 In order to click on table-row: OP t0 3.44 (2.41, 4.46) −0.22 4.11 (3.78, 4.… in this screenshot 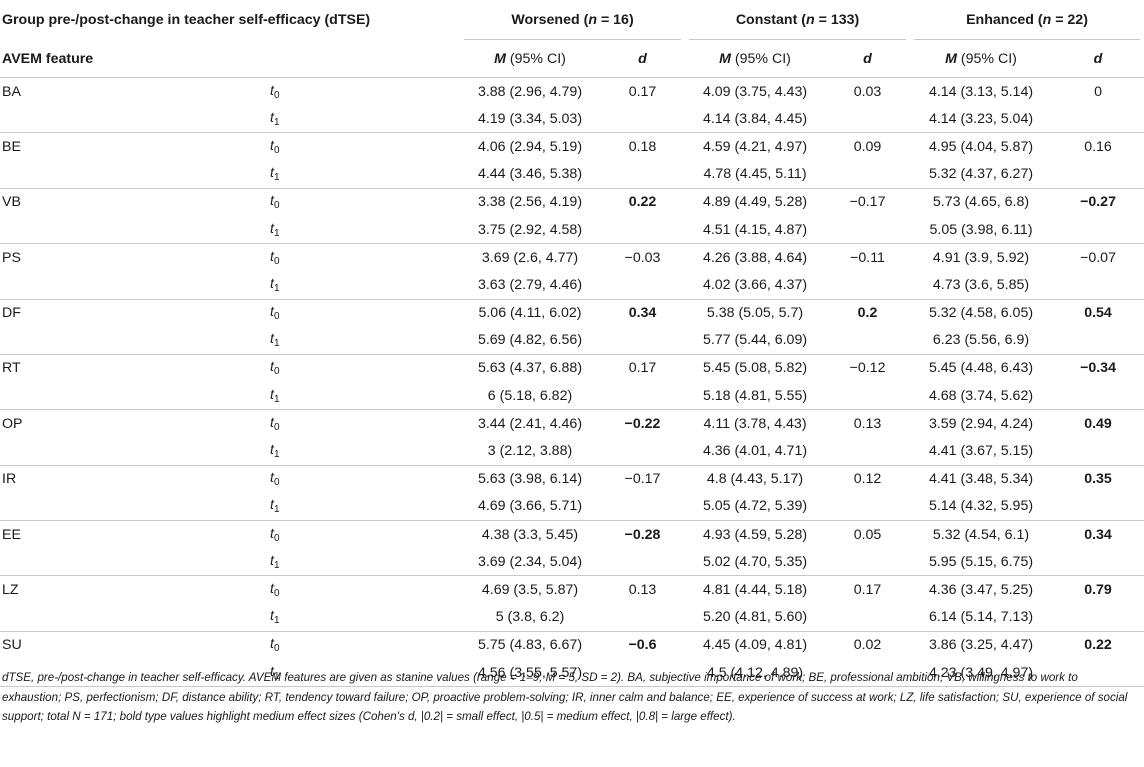, I will do `click(572, 423)`.